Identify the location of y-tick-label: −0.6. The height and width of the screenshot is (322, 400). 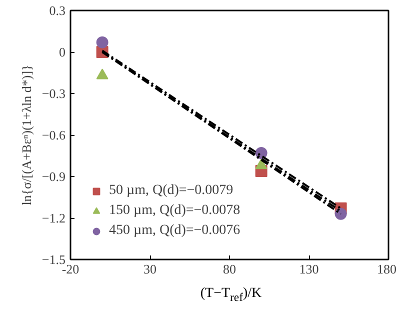
(54, 135).